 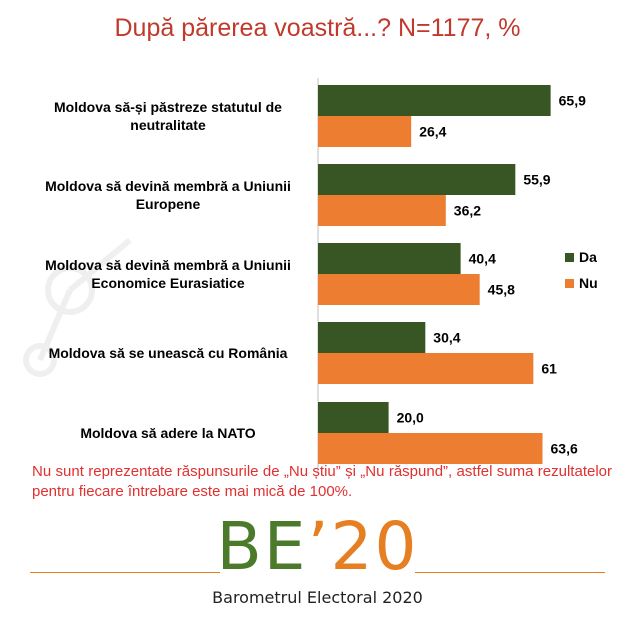 I want to click on data-label: 45,8, so click(x=501, y=290).